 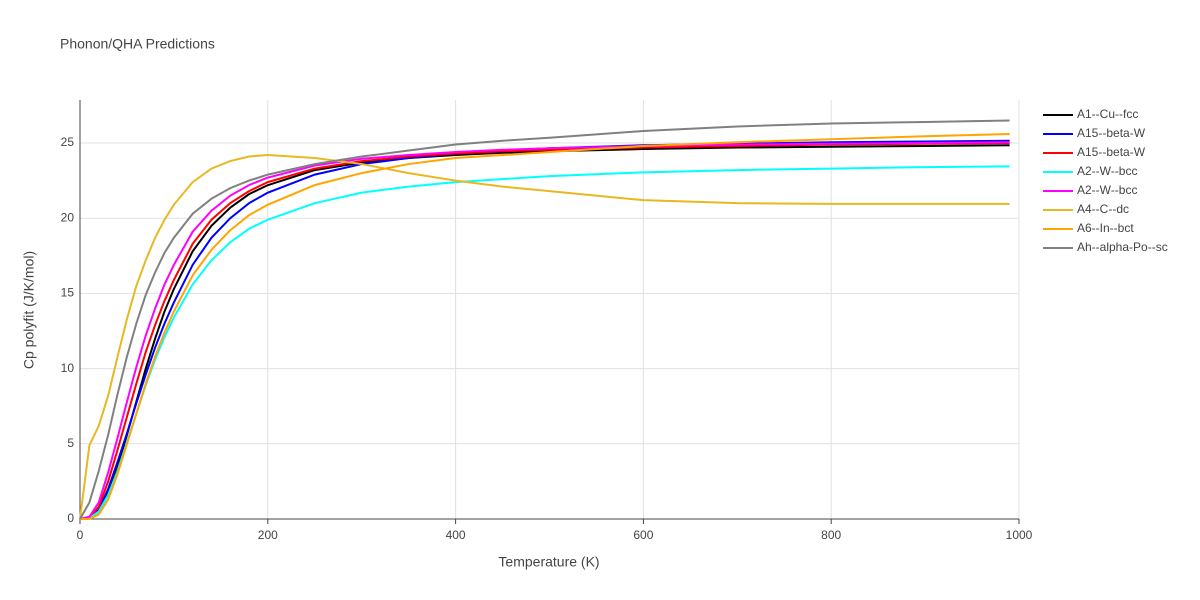 What do you see at coordinates (68, 142) in the screenshot?
I see `y-tick-label: 25` at bounding box center [68, 142].